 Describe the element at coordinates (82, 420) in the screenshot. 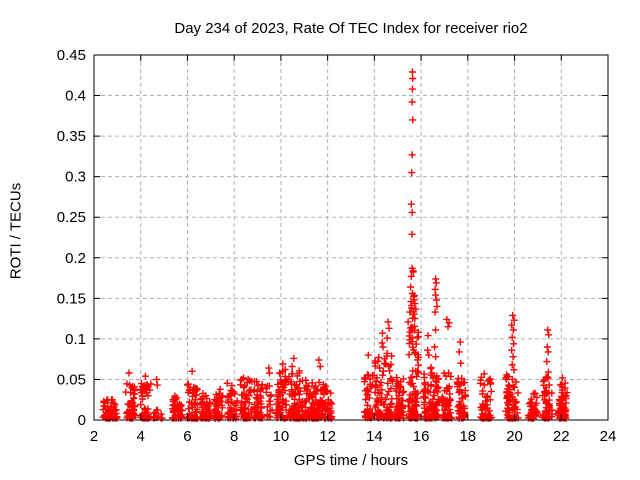

I see `y-tick-label: 0` at that location.